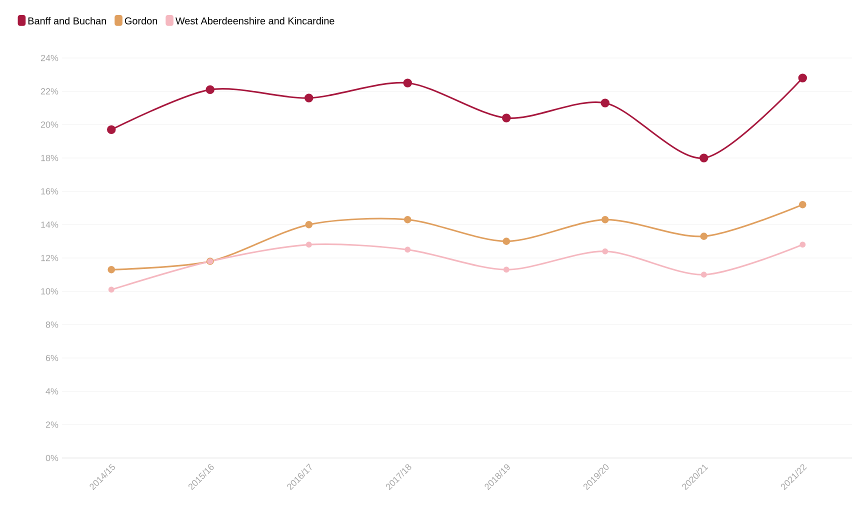 Image resolution: width=859 pixels, height=526 pixels. What do you see at coordinates (49, 191) in the screenshot?
I see `y-tick-label: 16%` at bounding box center [49, 191].